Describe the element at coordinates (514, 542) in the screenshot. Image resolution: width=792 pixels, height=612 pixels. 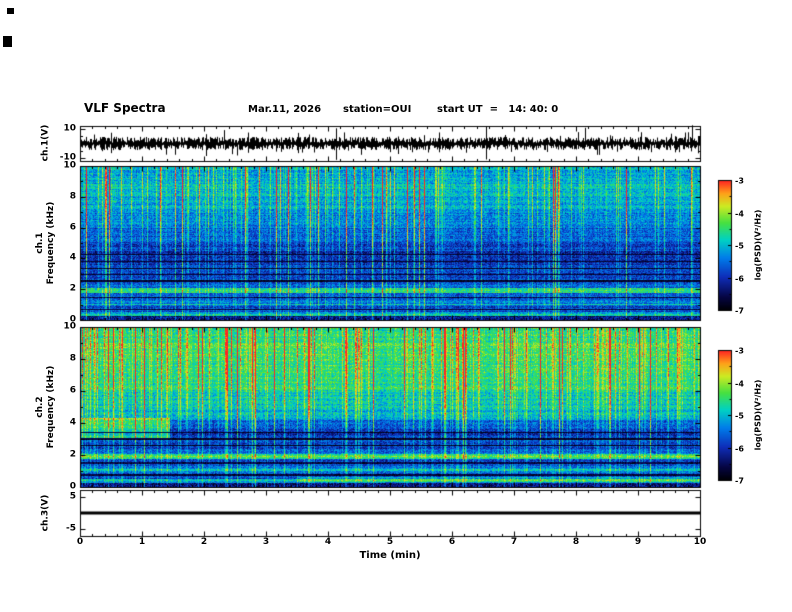
I see `x-tick-label: 7` at that location.